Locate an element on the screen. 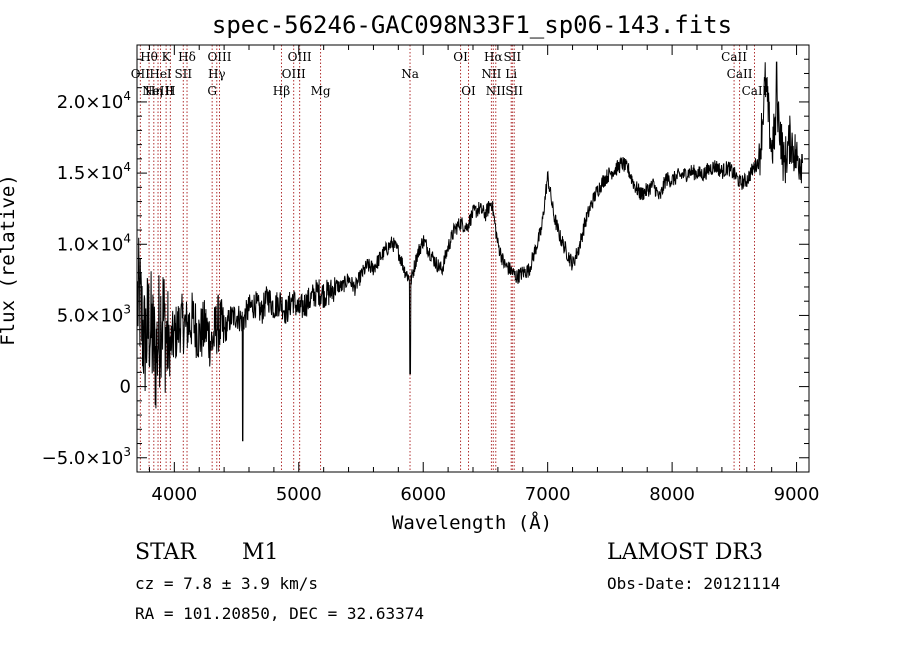 This screenshot has height=649, width=900. line-label-9: G is located at coordinates (212, 91).